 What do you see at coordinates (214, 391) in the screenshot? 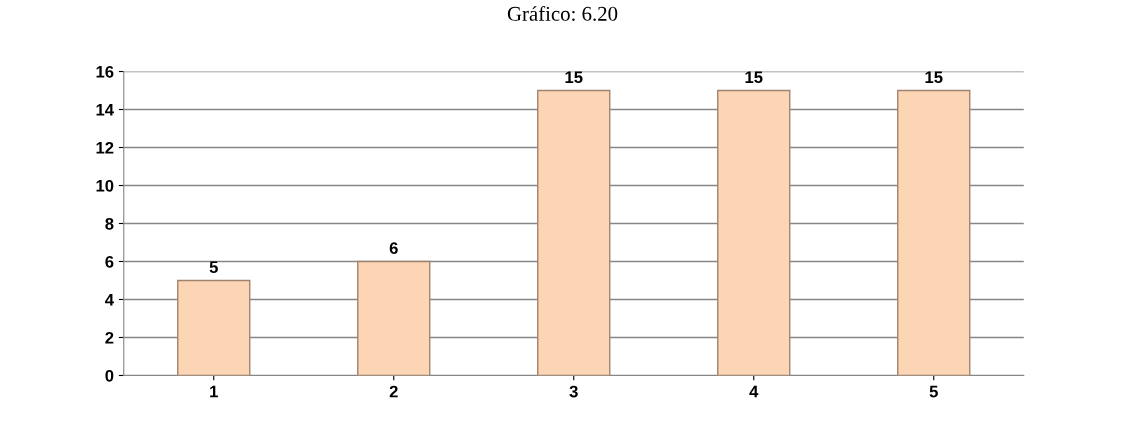
I see `x-tick-label: 1` at bounding box center [214, 391].